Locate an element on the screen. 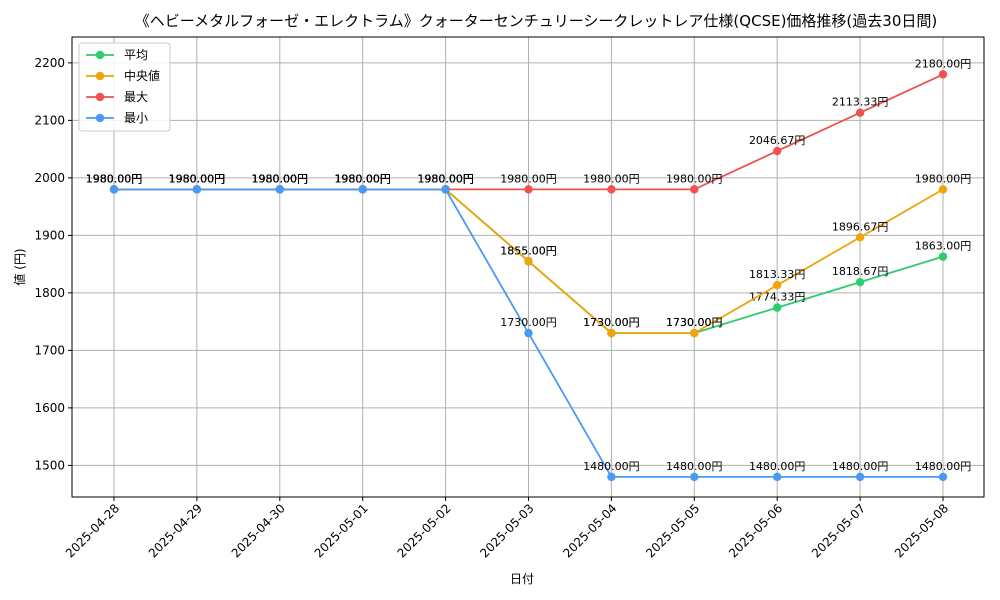  data-label: 2046.67円 is located at coordinates (777, 140).